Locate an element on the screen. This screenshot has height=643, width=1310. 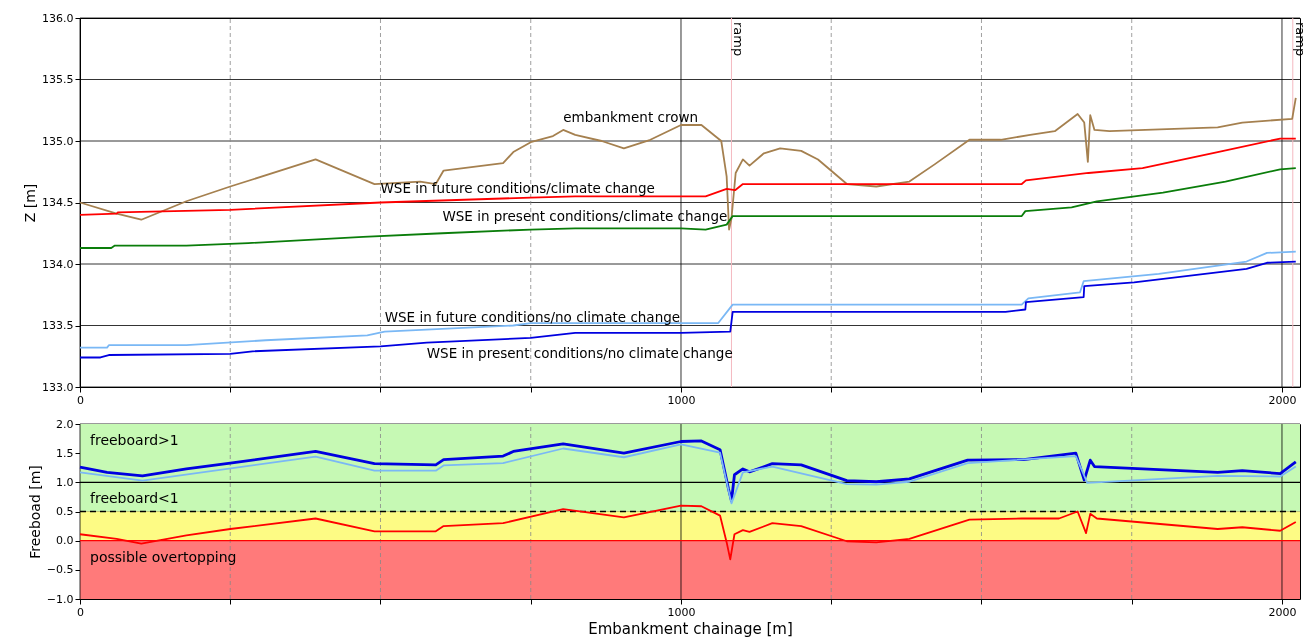
series-label: WSE in future conditions/no climate change is located at coordinates (532, 316).